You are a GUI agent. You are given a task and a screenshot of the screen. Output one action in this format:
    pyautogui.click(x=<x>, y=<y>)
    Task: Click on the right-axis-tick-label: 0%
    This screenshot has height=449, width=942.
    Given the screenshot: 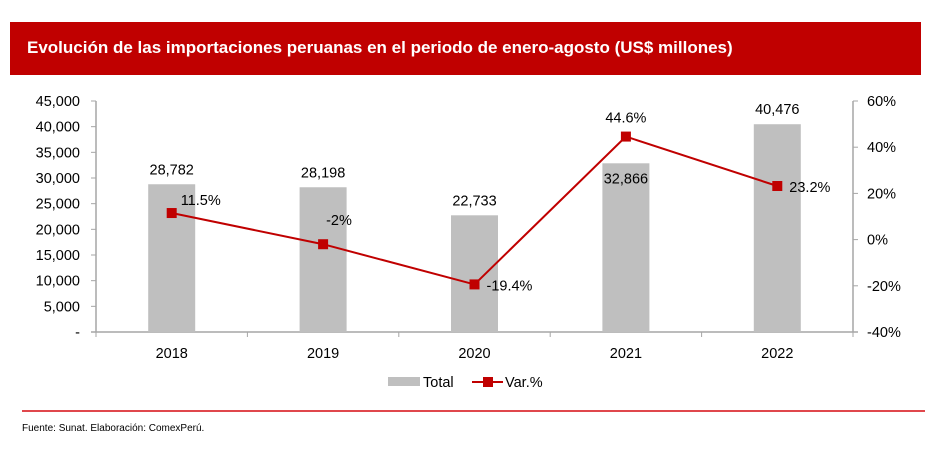 What is the action you would take?
    pyautogui.click(x=877, y=241)
    